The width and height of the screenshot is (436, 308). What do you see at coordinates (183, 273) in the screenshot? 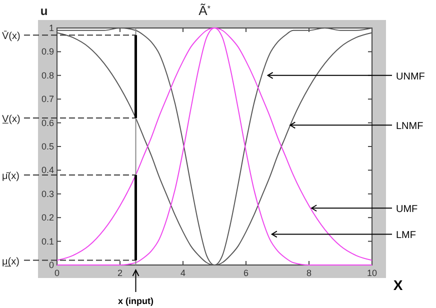
I see `x-tick-label: 4` at bounding box center [183, 273].